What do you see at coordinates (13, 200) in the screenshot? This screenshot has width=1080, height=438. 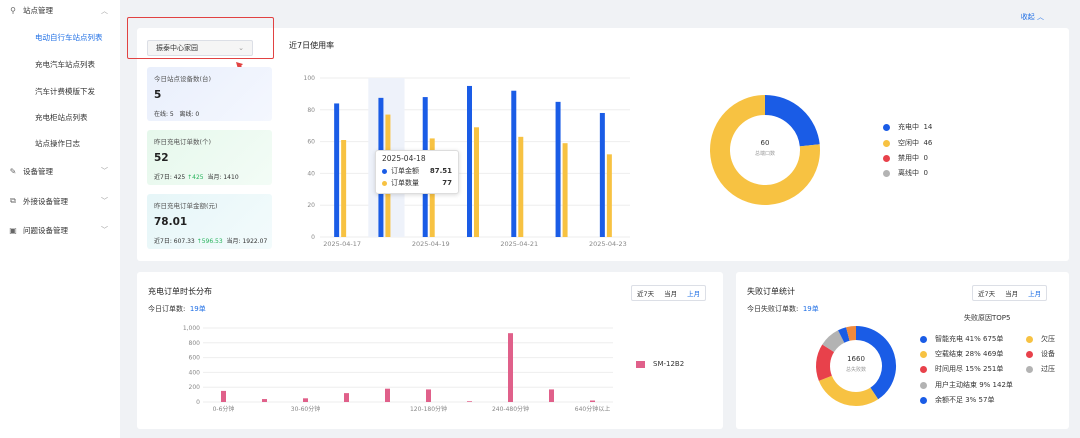 I see `external-device-icon: ⧉` at bounding box center [13, 200].